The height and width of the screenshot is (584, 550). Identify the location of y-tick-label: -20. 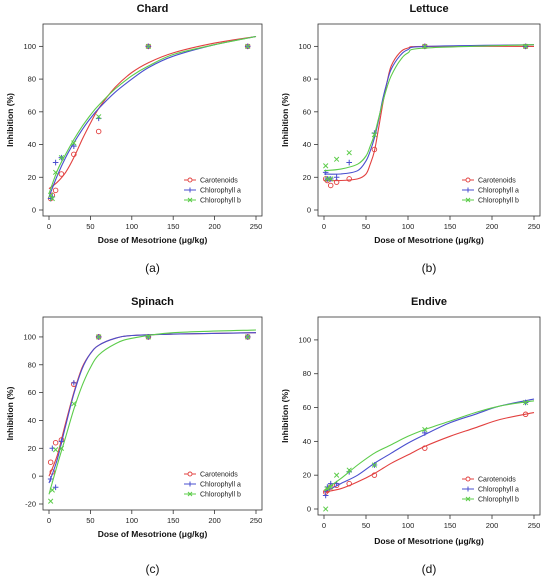
(30, 504).